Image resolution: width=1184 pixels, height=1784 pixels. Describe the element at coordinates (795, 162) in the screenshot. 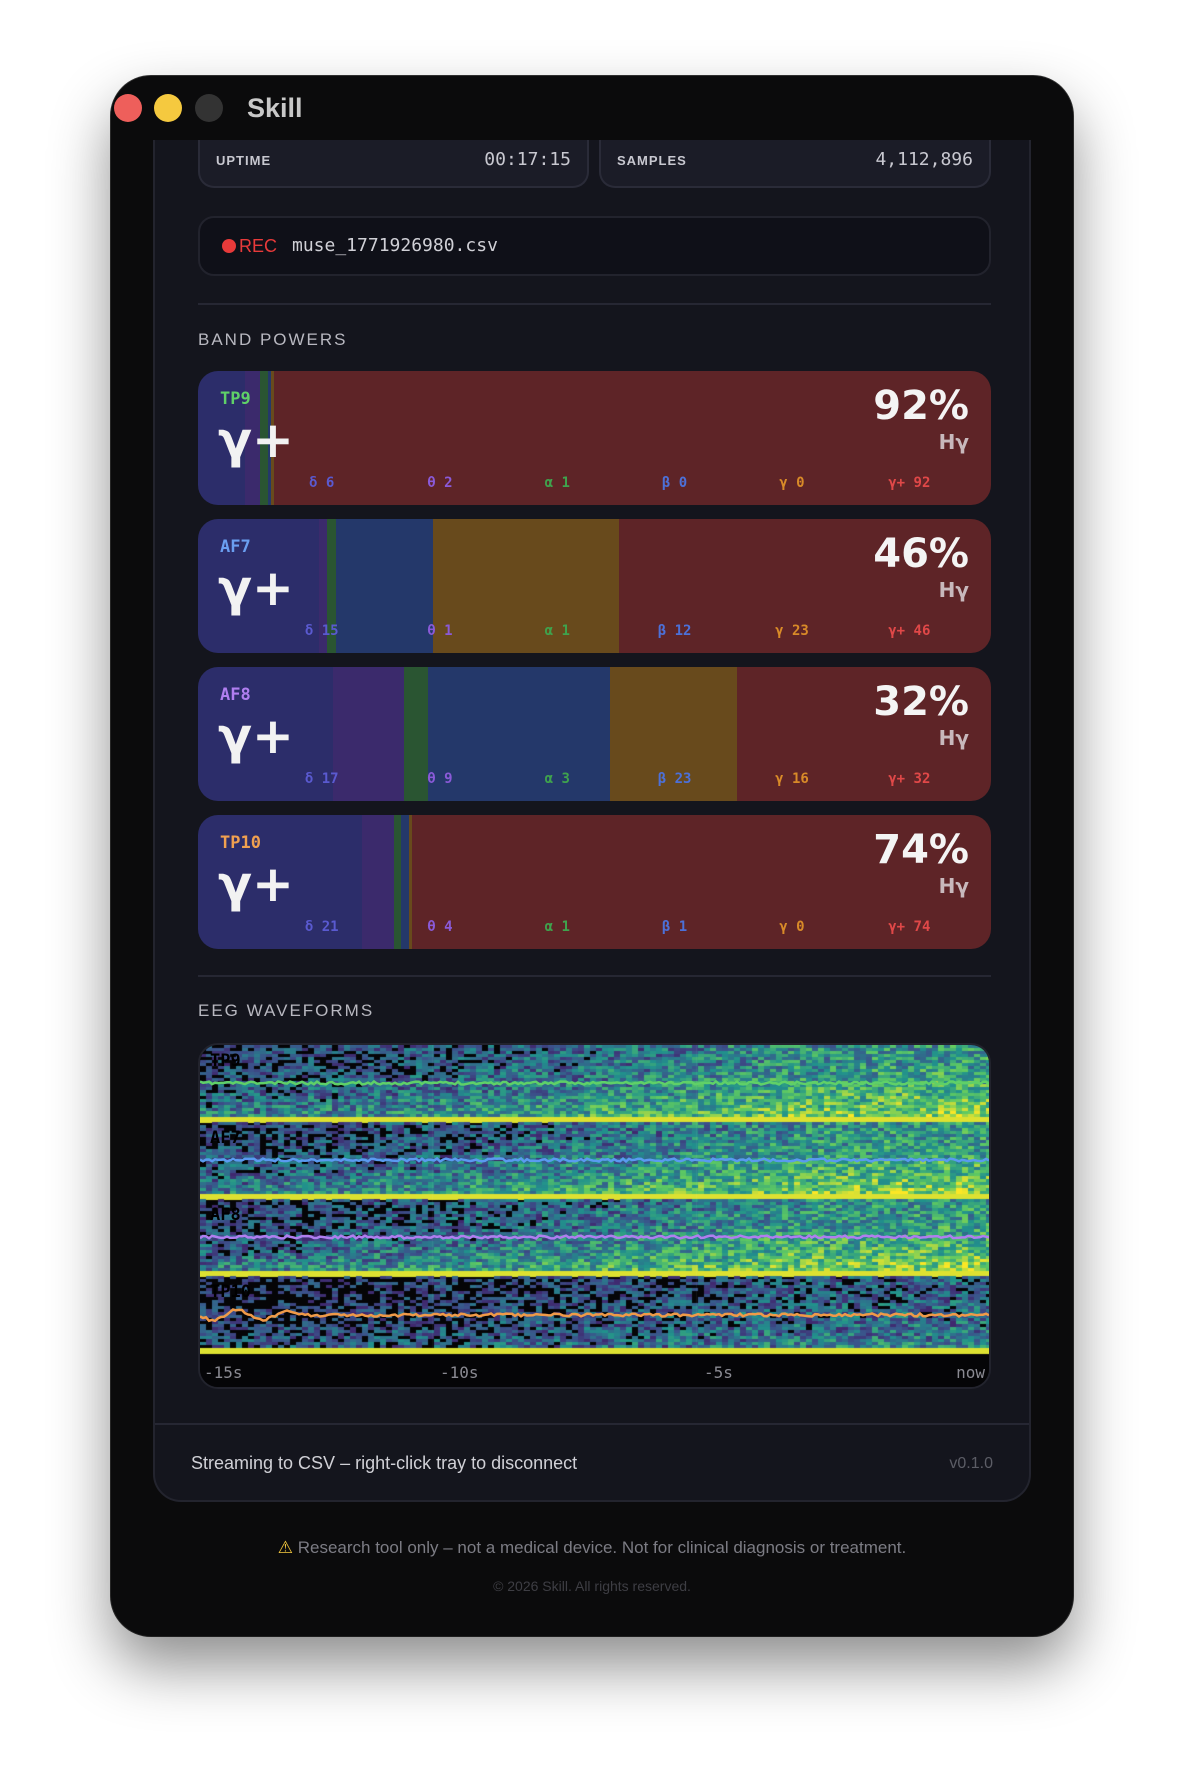

I see `samples-card: SAMPLES 4,112,896` at that location.